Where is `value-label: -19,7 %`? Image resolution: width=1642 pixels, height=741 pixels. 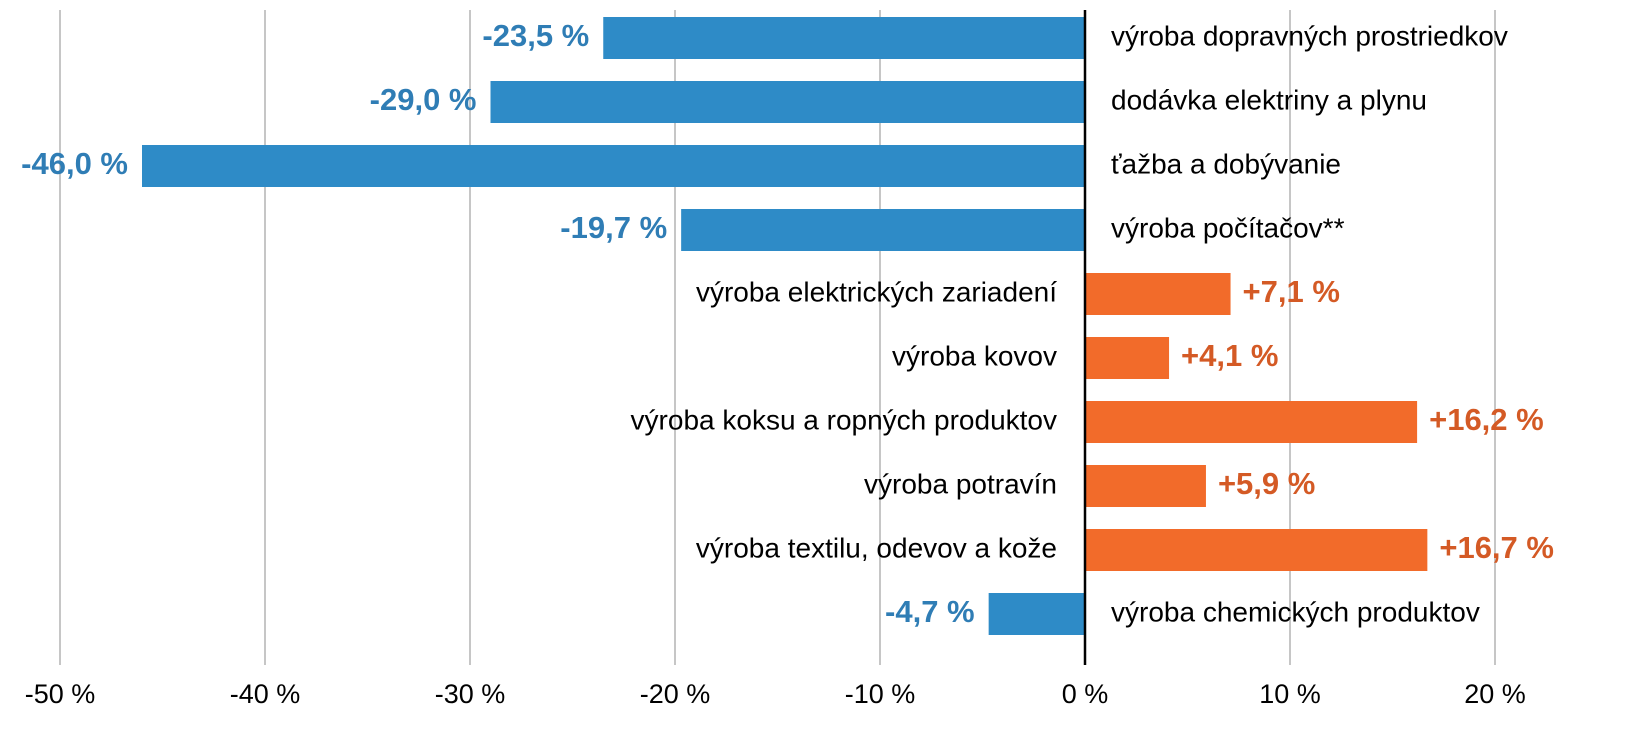
value-label: -19,7 % is located at coordinates (613, 227).